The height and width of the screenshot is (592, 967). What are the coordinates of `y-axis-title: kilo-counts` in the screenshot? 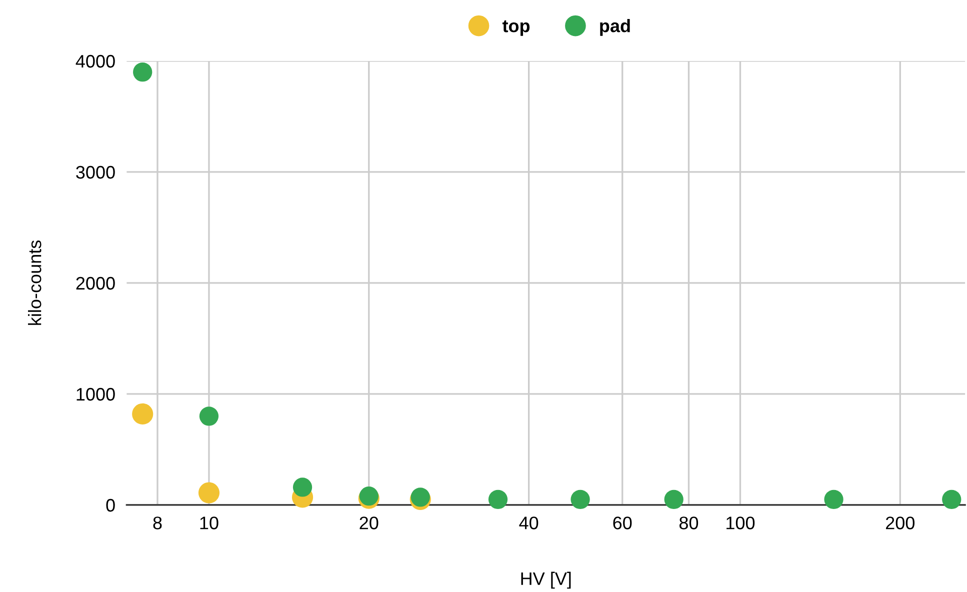 It's located at (35, 282).